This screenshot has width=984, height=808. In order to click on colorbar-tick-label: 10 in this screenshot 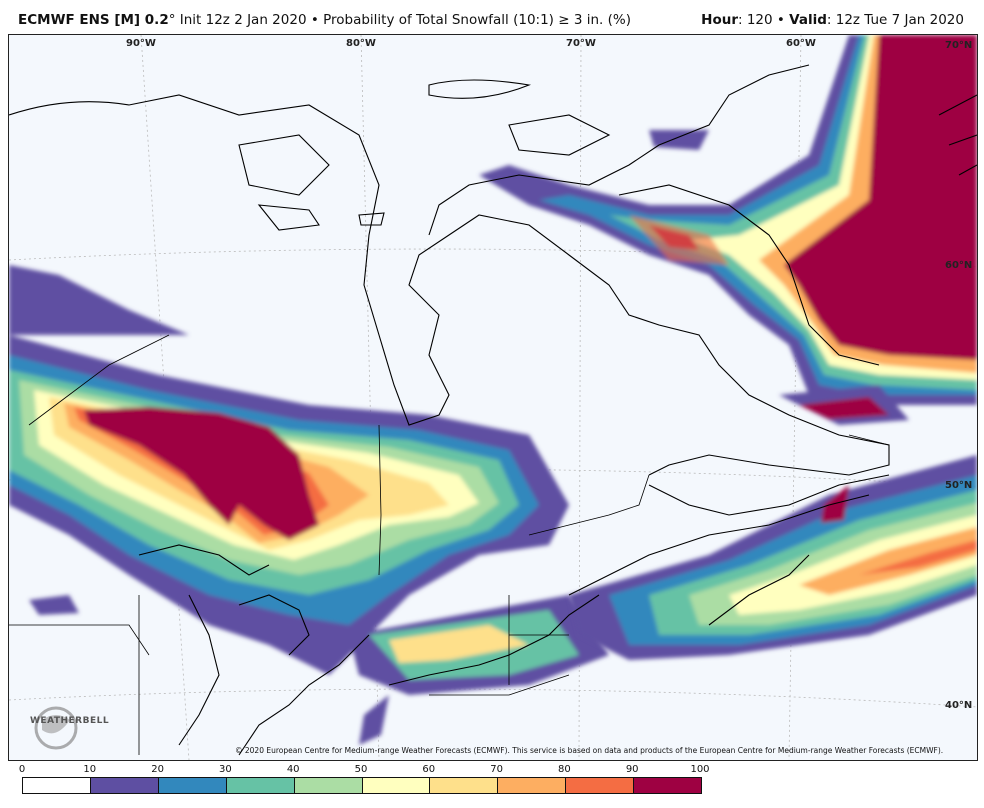, I will do `click(90, 769)`.